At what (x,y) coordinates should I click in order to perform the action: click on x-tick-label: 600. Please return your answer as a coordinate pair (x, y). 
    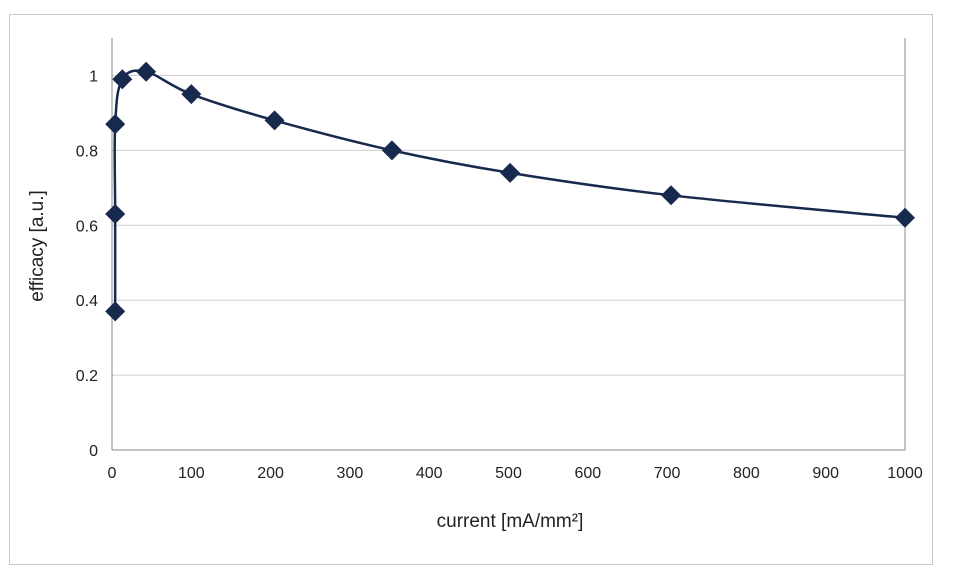
    Looking at the image, I should click on (587, 473).